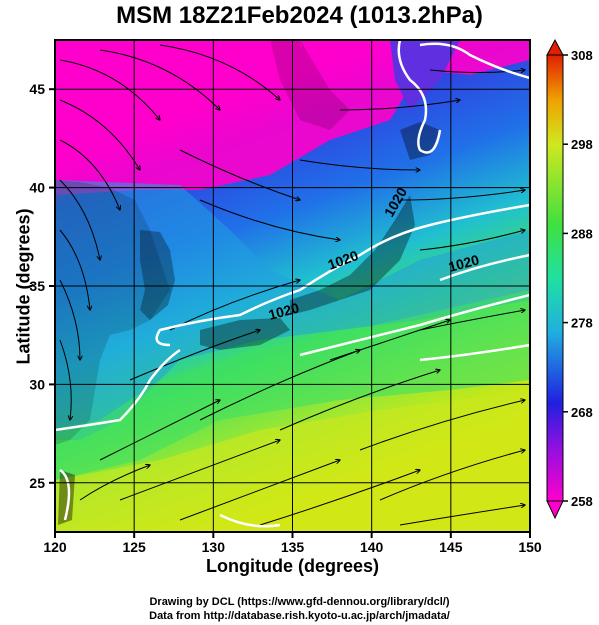  I want to click on x-tick-label: 135, so click(293, 547).